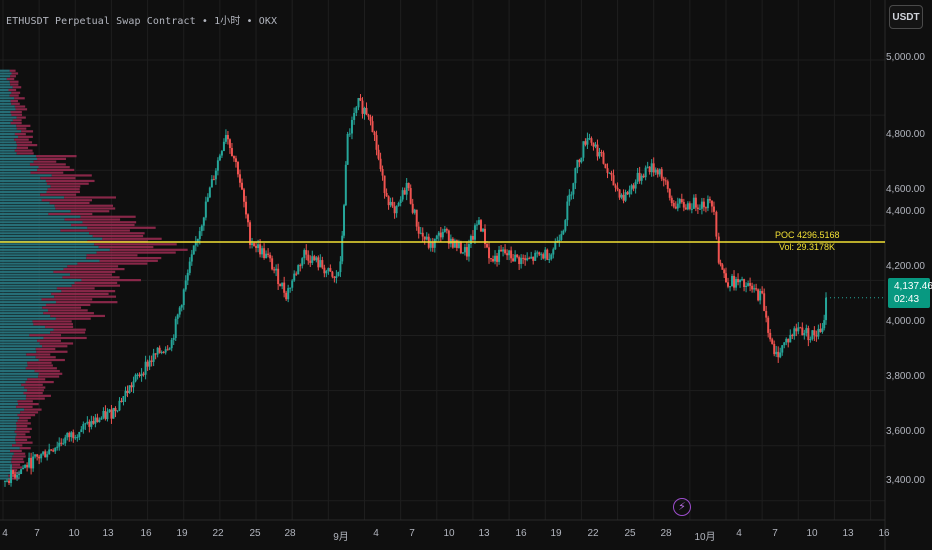 This screenshot has width=932, height=550. What do you see at coordinates (884, 533) in the screenshot?
I see `date-label: 16` at bounding box center [884, 533].